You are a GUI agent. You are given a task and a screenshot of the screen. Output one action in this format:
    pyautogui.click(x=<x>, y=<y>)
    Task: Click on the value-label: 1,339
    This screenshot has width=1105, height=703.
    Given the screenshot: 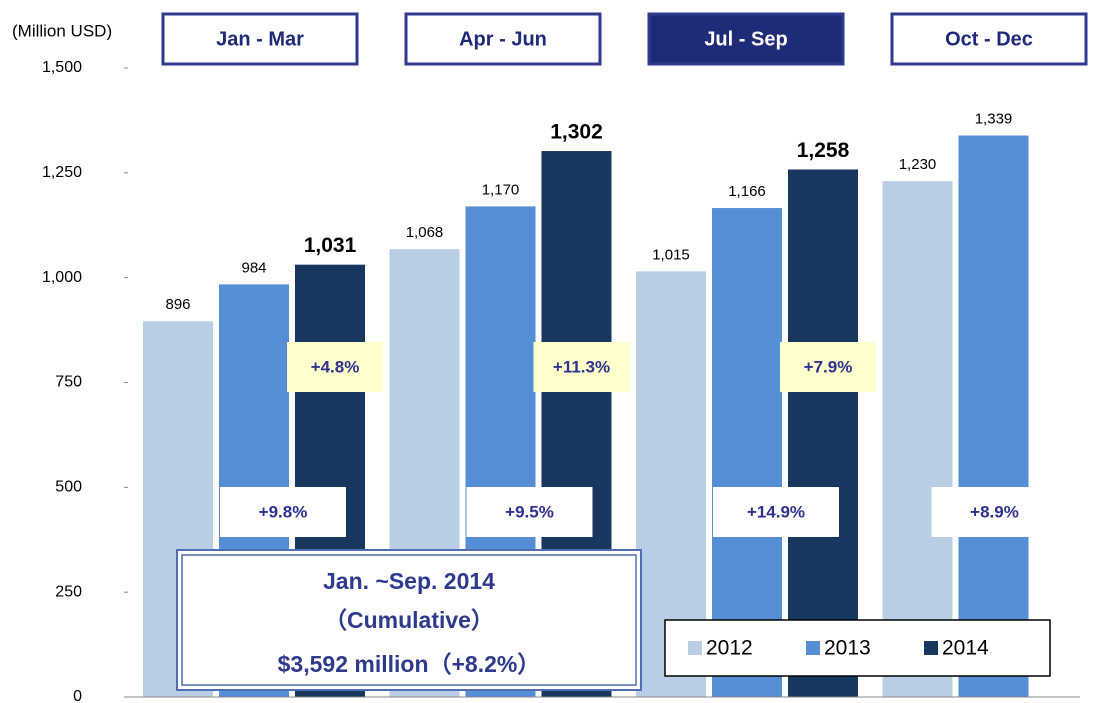 What is the action you would take?
    pyautogui.click(x=994, y=118)
    